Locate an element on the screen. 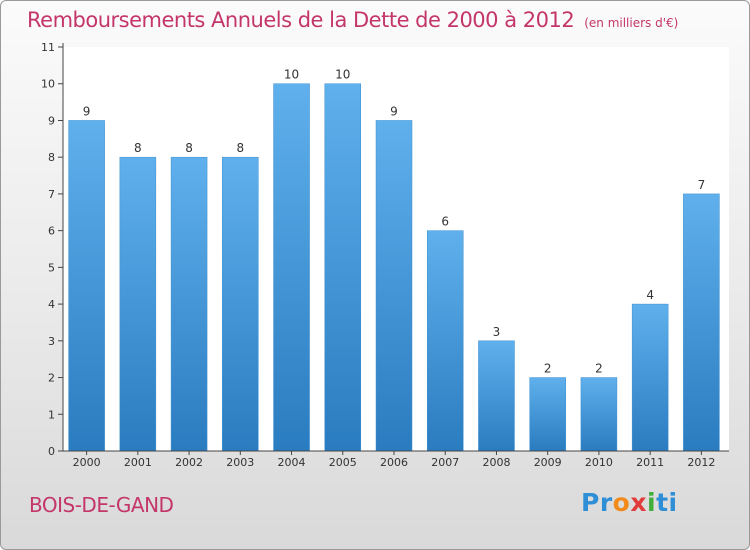 This screenshot has width=750, height=550. y-tick-label: 8 is located at coordinates (51, 157).